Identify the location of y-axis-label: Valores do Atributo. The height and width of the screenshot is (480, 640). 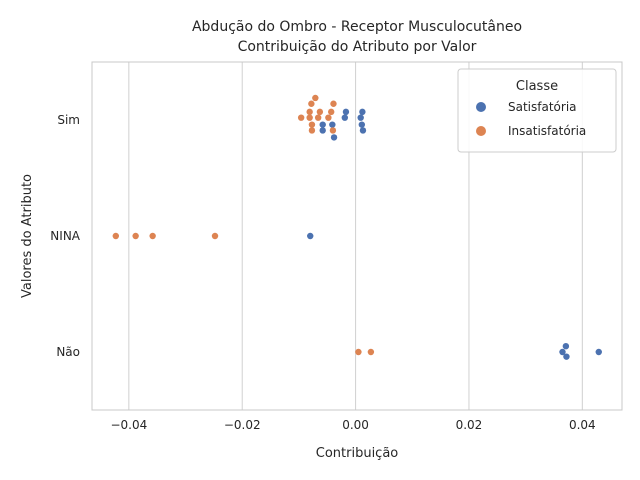
(27, 236).